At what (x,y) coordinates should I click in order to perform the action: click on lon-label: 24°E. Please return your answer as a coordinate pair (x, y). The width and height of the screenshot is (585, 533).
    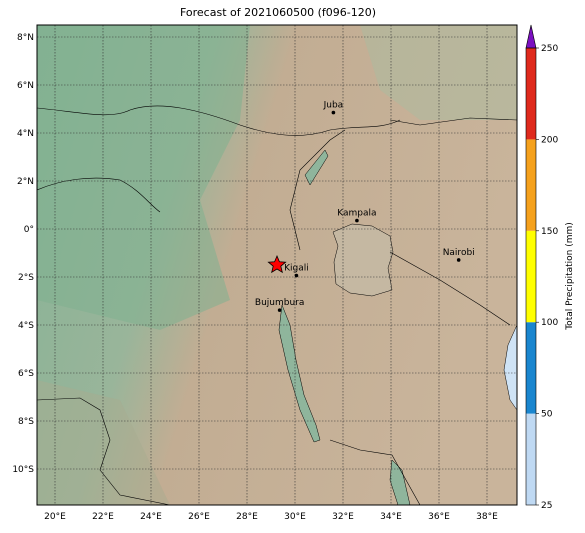
    Looking at the image, I should click on (151, 517).